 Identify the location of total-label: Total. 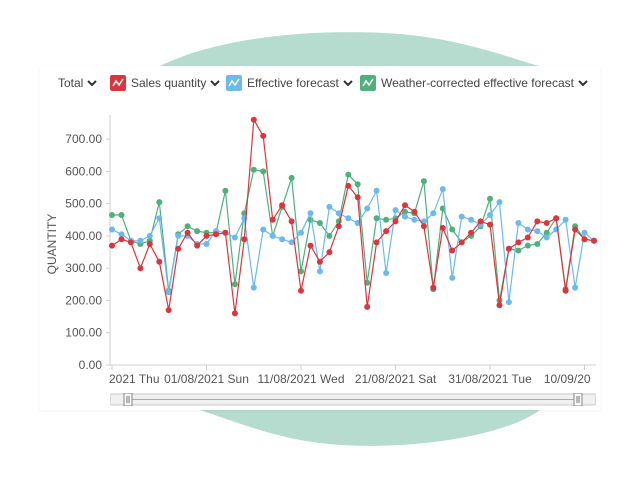
(71, 83).